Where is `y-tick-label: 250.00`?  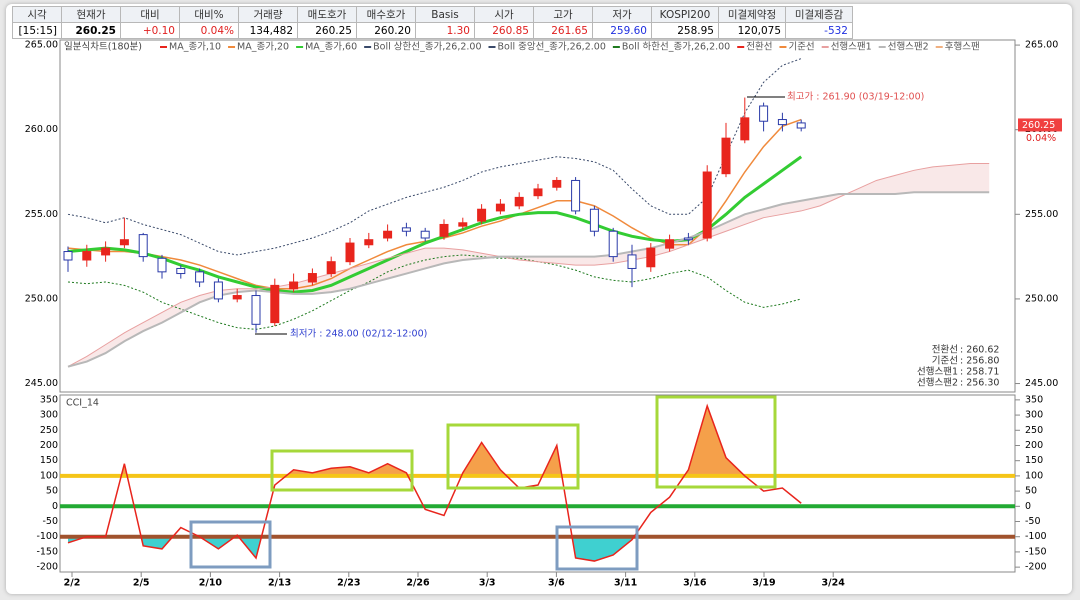
y-tick-label: 250.00 is located at coordinates (1041, 298).